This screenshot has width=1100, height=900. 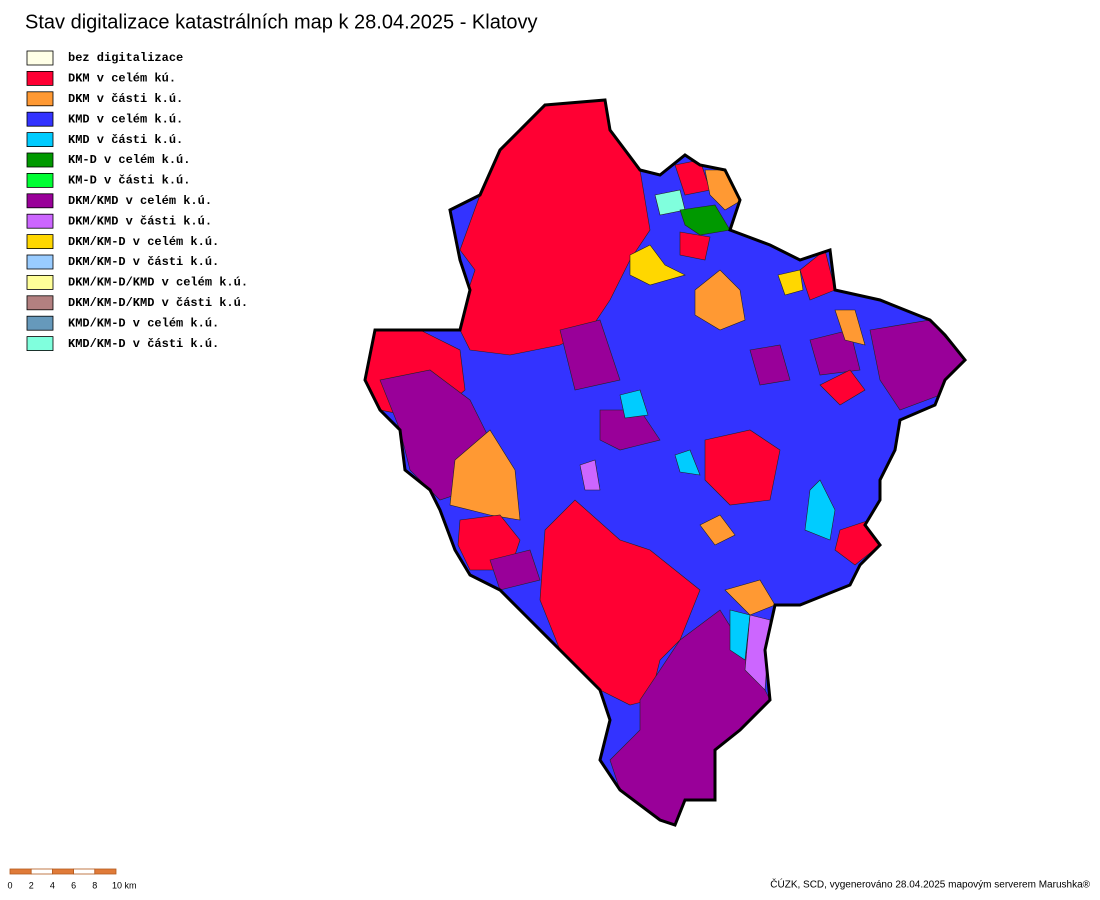 I want to click on legend-label: KM-D v celém k.ú., so click(x=129, y=160).